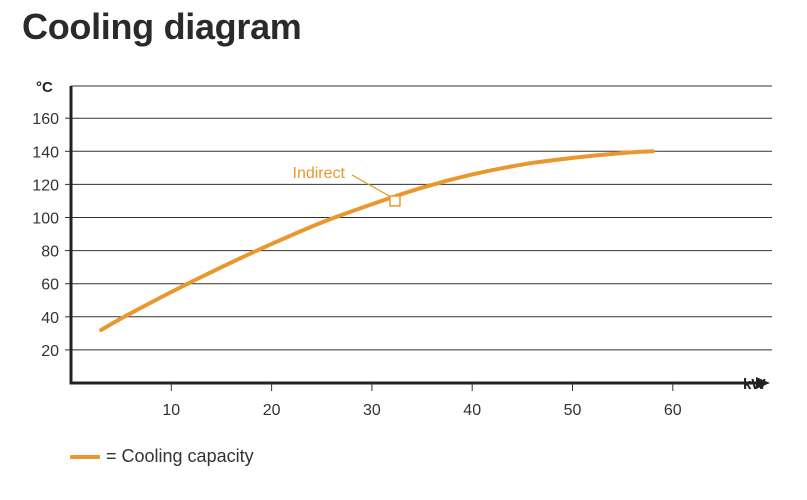  What do you see at coordinates (45, 219) in the screenshot?
I see `y-tick-label-100: 100` at bounding box center [45, 219].